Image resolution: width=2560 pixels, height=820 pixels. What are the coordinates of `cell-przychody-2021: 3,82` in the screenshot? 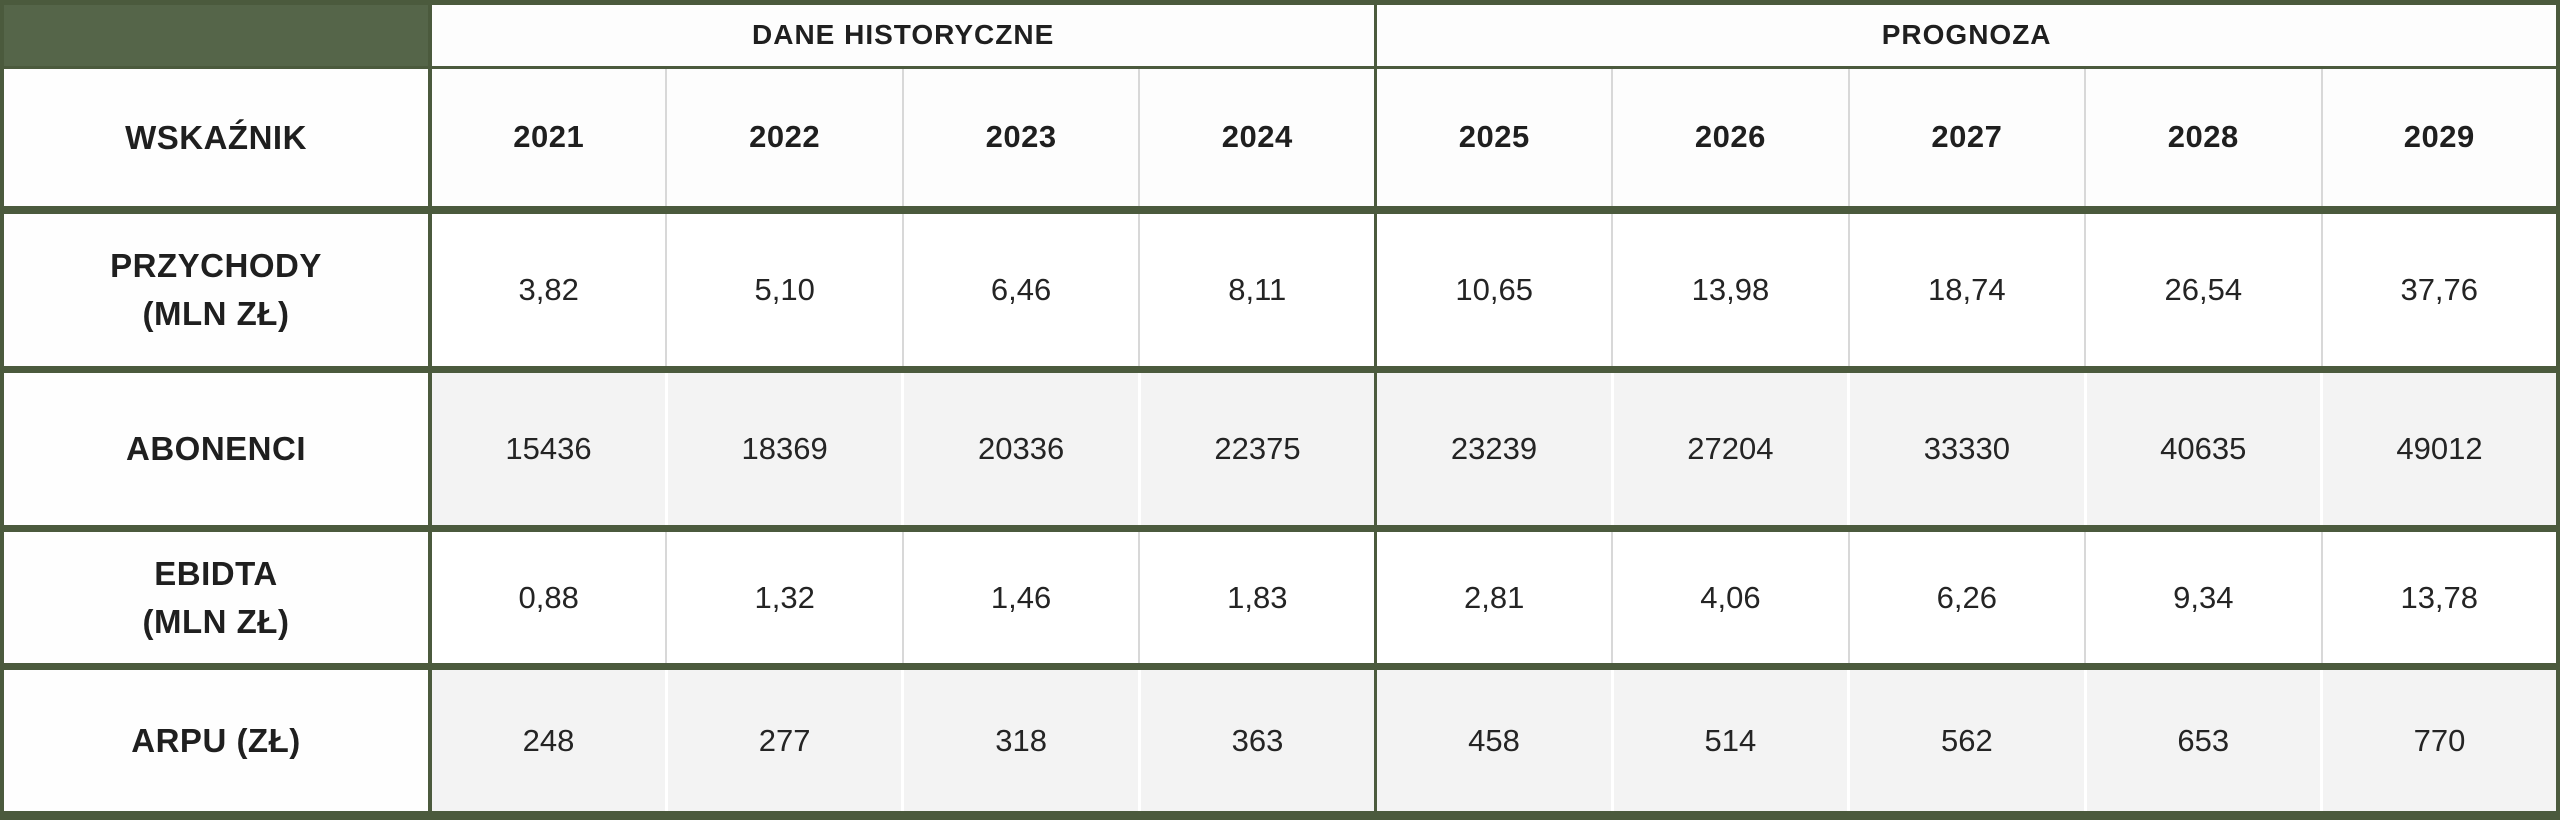 It's located at (548, 287).